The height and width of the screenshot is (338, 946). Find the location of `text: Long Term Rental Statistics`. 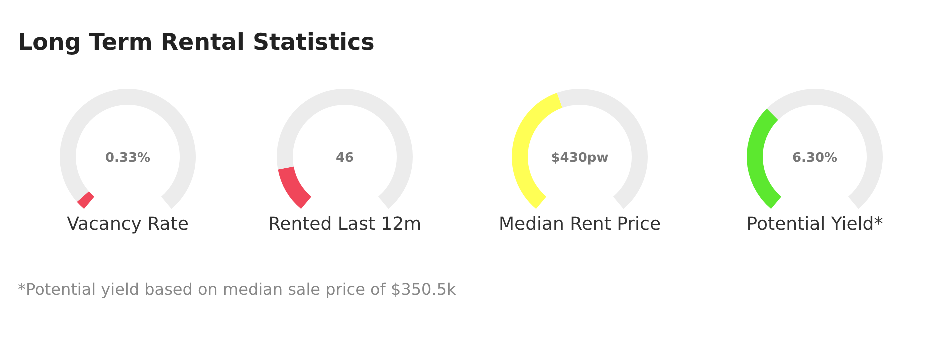

text: Long Term Rental Statistics is located at coordinates (196, 43).